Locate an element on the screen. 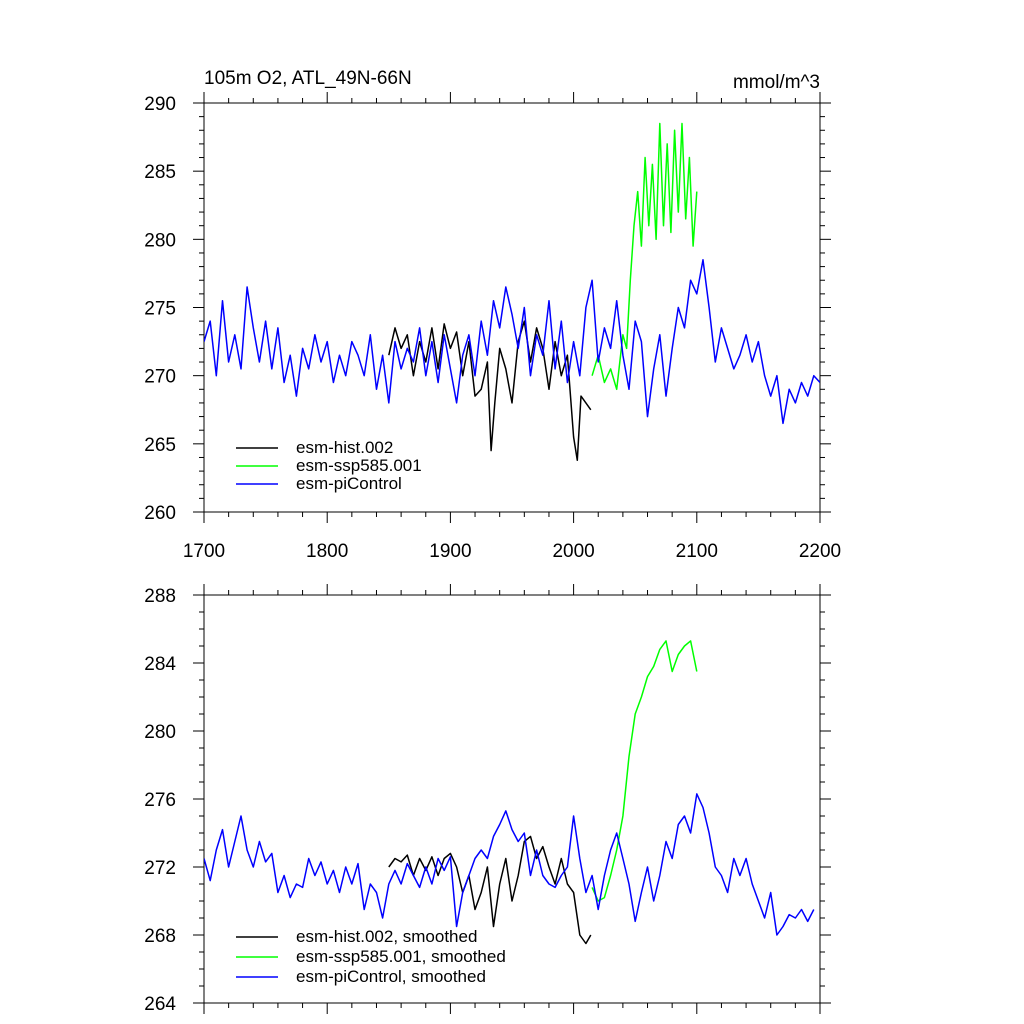 The image size is (1024, 1024). x-tick-label: 2200 is located at coordinates (820, 551).